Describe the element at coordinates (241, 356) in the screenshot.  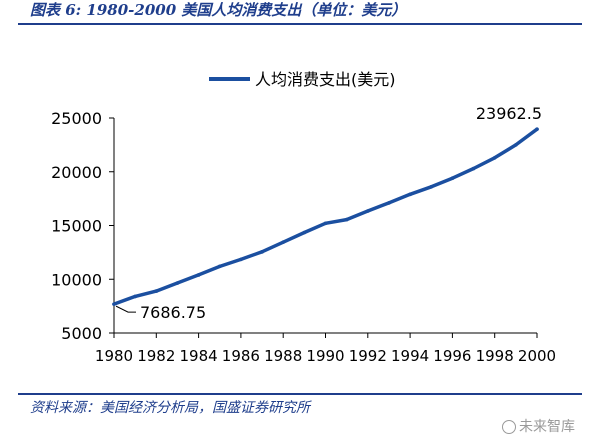
I see `x-tick-label: 1986` at that location.